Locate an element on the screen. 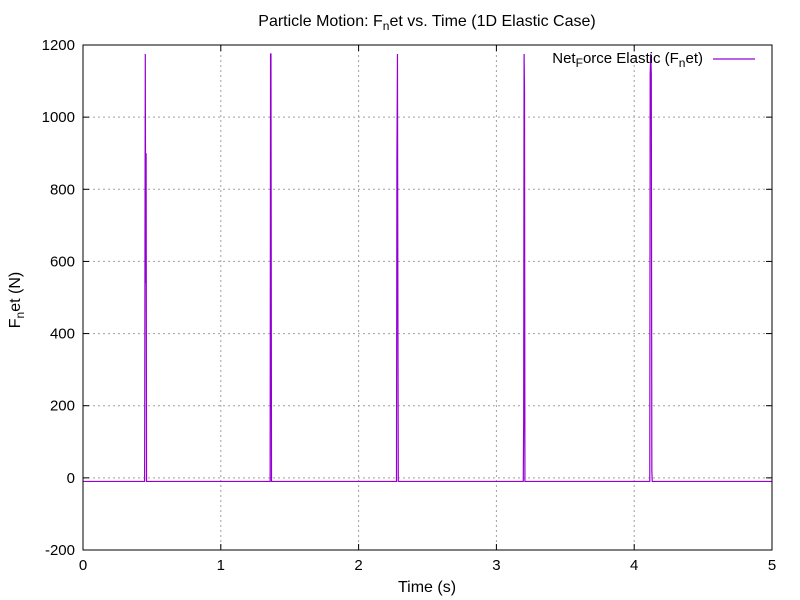  y-tick-label: 800 is located at coordinates (62, 189).